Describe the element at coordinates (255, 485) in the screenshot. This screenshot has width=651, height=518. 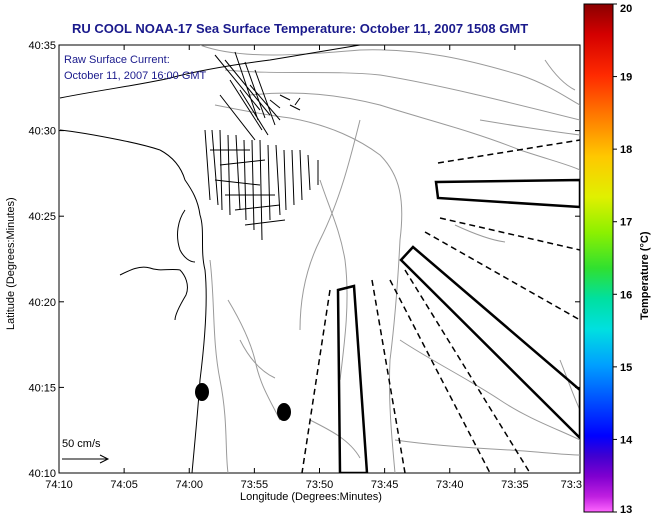
I see `x-tick-label: 73:55` at that location.